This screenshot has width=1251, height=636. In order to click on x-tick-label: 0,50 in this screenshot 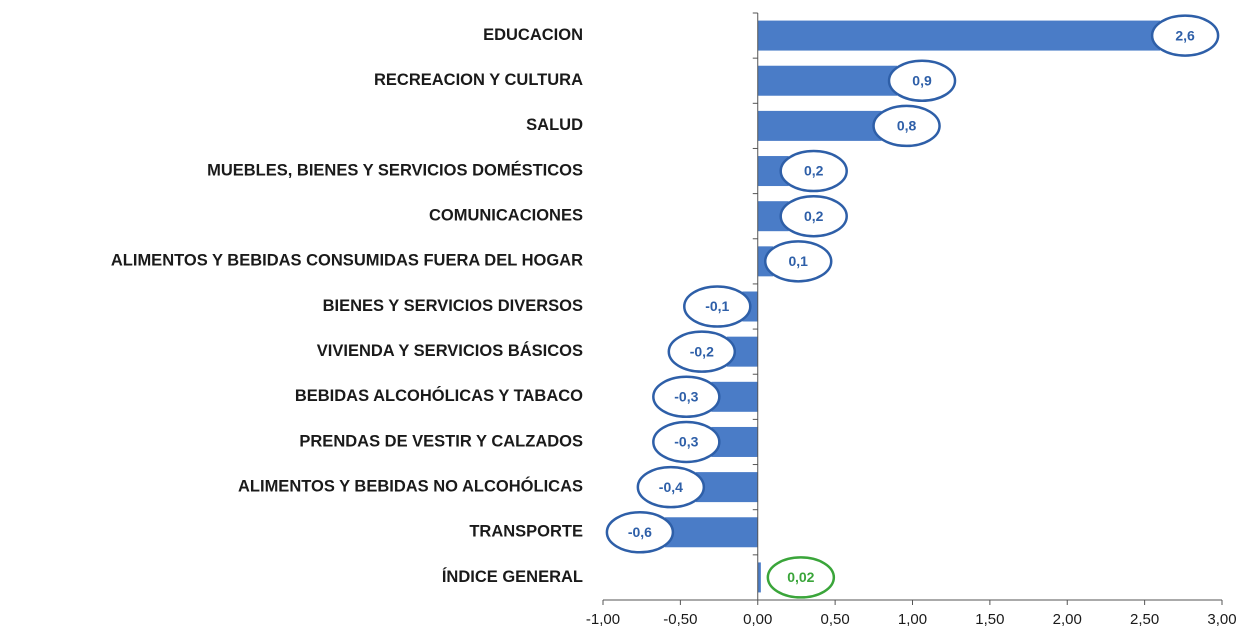, I will do `click(835, 619)`.